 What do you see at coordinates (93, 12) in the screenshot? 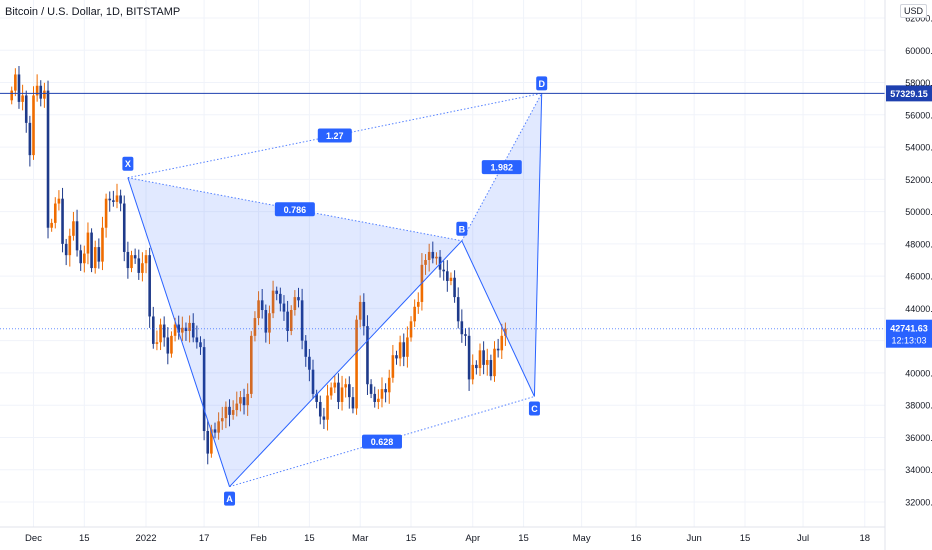
I see `symbol-title: Bitcoin / U.S. Dollar, 1D, BITSTAMP` at bounding box center [93, 12].